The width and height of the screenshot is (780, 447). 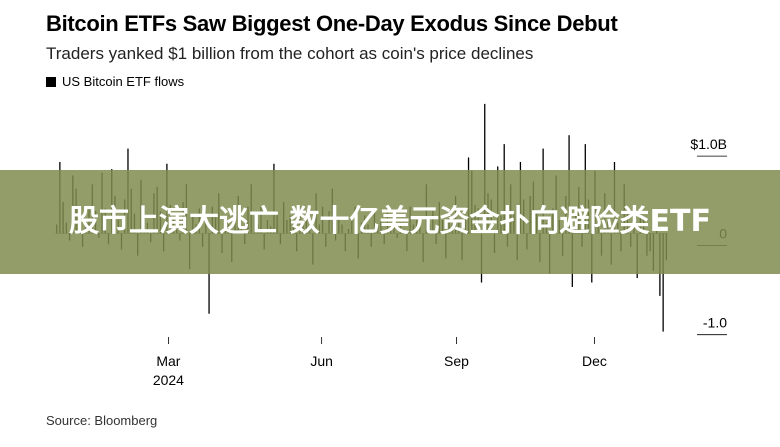 What do you see at coordinates (708, 144) in the screenshot?
I see `y-tick-label: $1.0B` at bounding box center [708, 144].